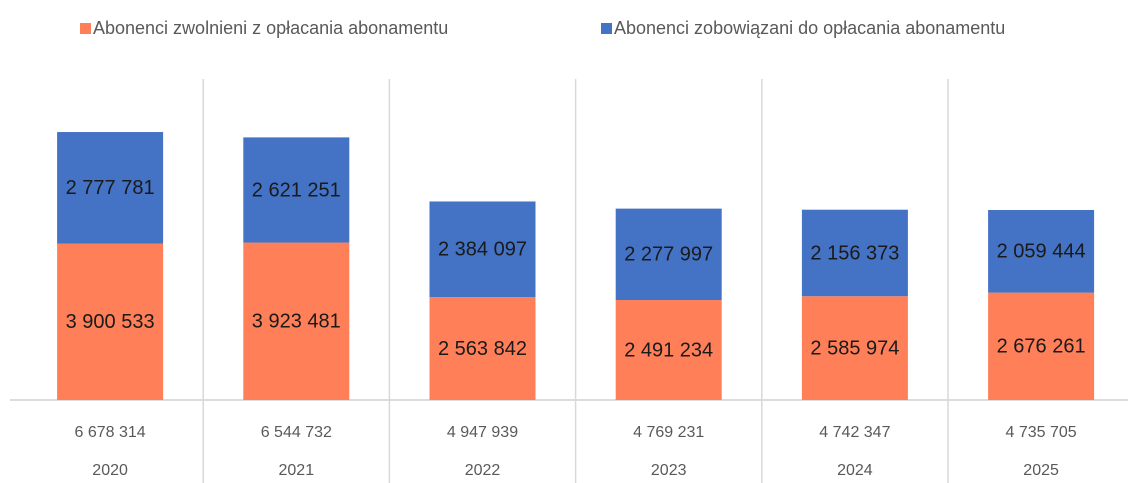  I want to click on data-label: 3 923 481, so click(296, 322).